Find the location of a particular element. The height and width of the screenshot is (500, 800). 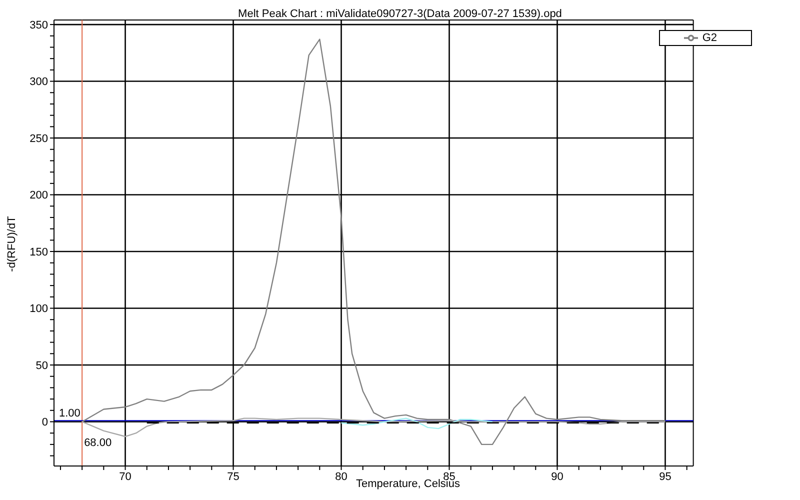

x-tick-label: 90 is located at coordinates (557, 476).